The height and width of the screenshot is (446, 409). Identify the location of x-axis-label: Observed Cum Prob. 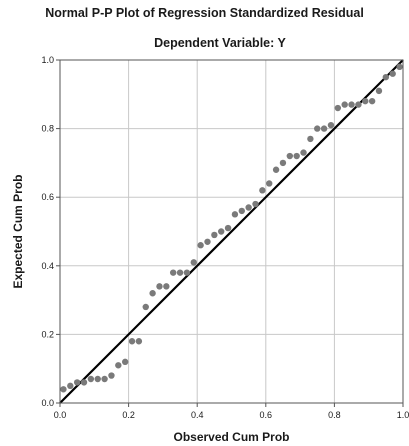
(231, 437).